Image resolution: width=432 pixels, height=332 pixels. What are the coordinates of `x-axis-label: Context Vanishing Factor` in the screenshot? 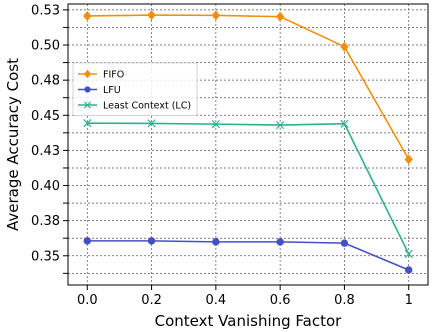 It's located at (249, 321).